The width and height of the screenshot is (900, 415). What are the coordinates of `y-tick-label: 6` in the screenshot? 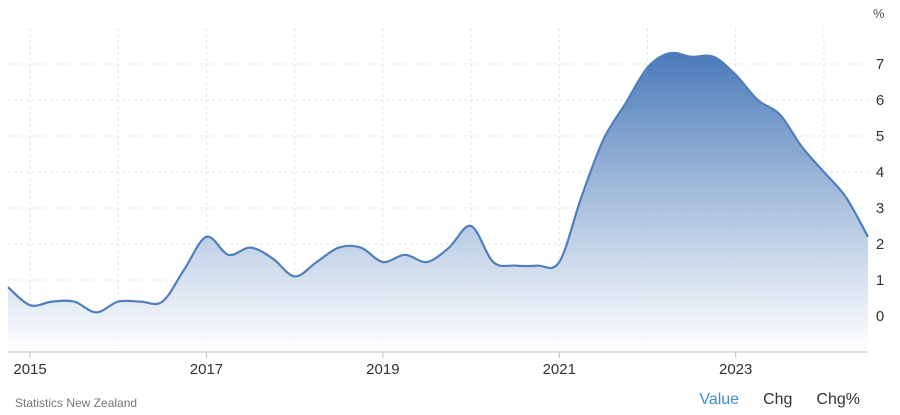 It's located at (880, 100).